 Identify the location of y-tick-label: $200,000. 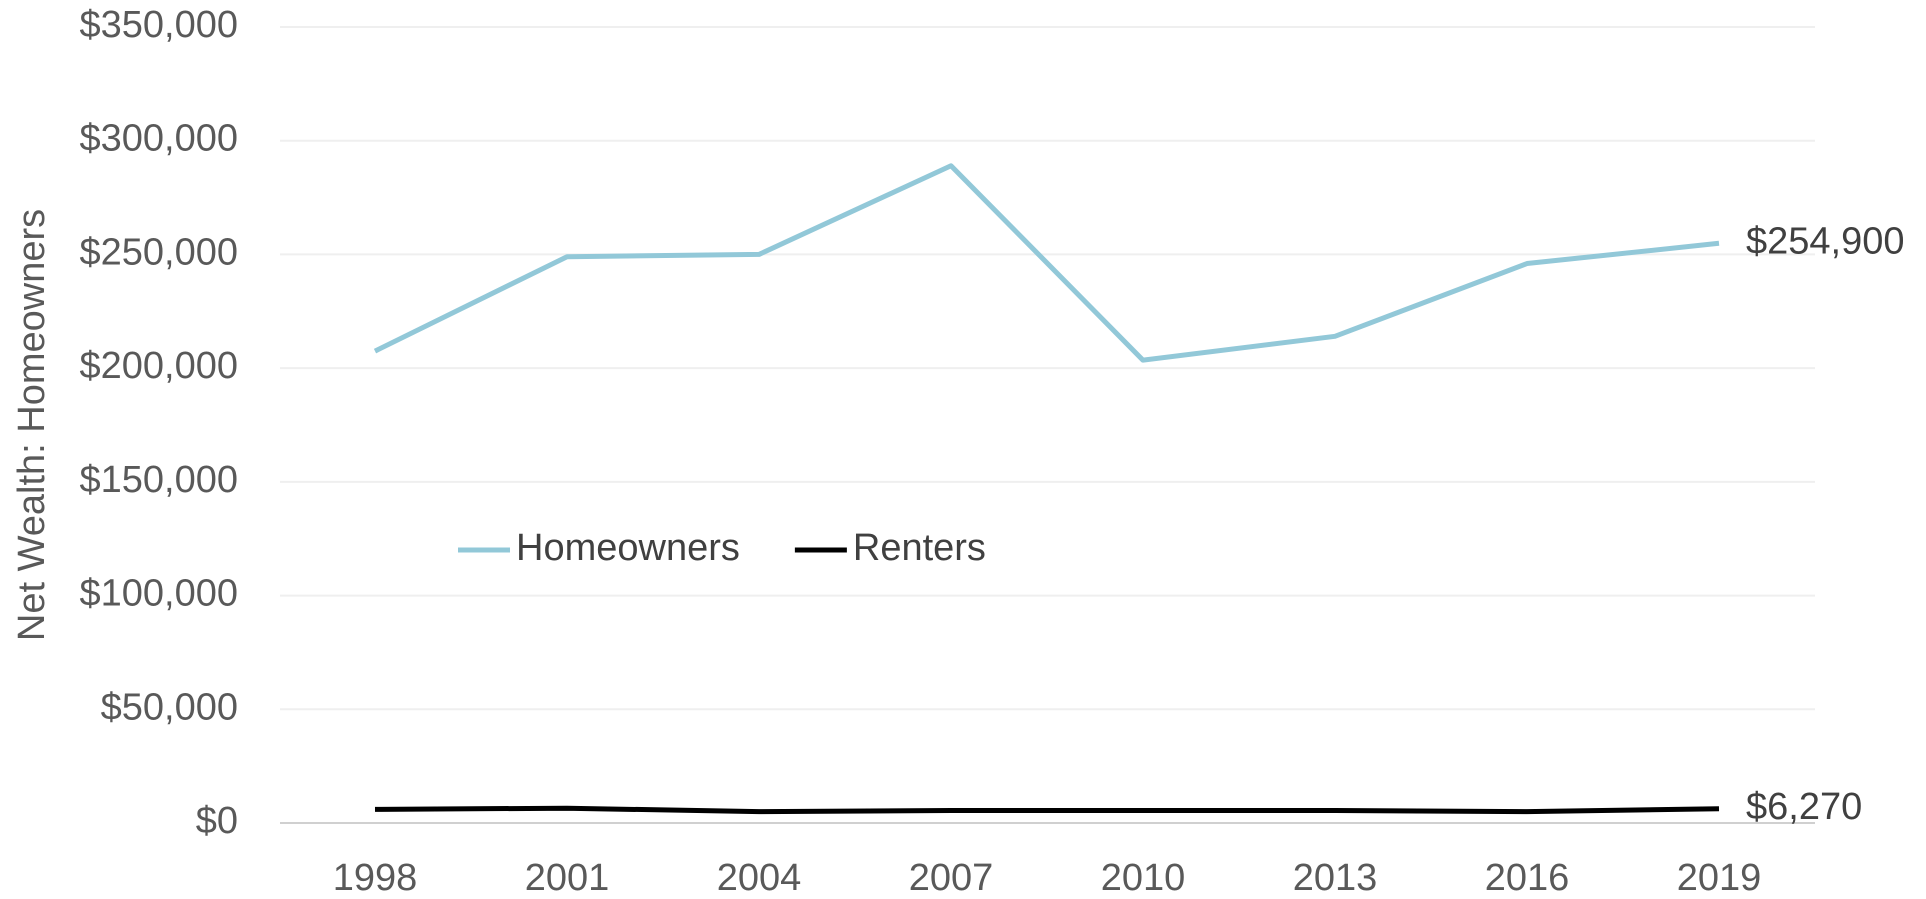
(159, 366).